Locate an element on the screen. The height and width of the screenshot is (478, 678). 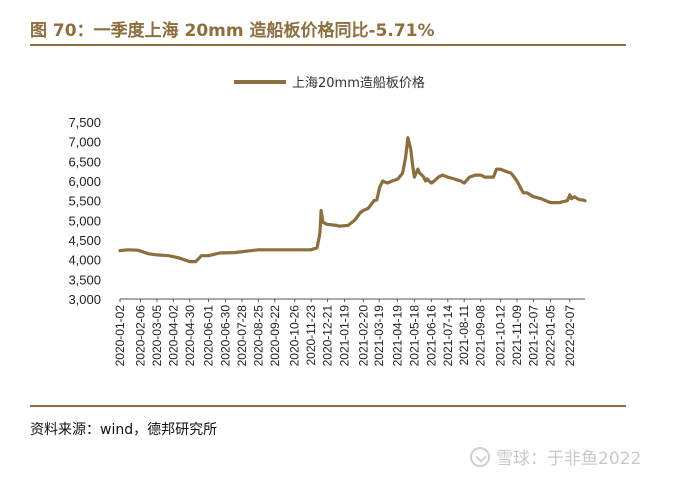
x-tick-label: 2021-03-19 is located at coordinates (379, 336).